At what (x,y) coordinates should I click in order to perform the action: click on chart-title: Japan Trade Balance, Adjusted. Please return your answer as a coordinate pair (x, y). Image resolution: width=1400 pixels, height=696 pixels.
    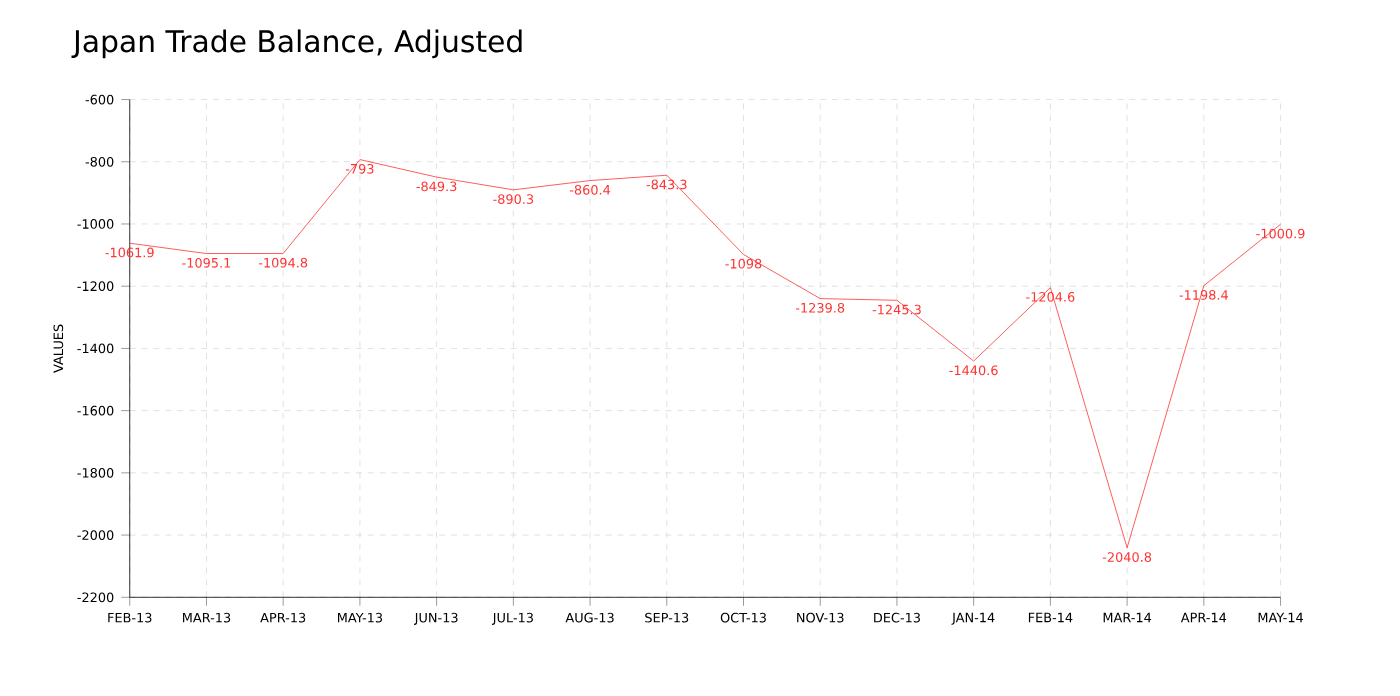
    Looking at the image, I should click on (296, 43).